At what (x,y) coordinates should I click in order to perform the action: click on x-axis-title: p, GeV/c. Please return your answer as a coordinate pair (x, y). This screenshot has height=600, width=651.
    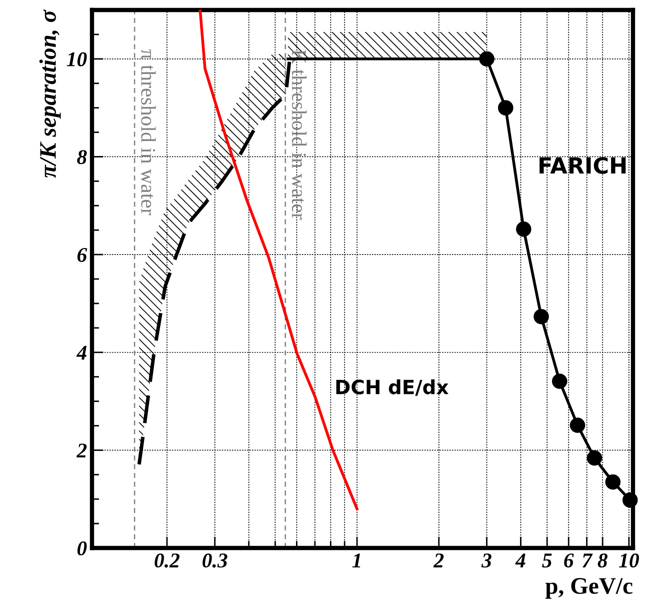
    Looking at the image, I should click on (588, 588).